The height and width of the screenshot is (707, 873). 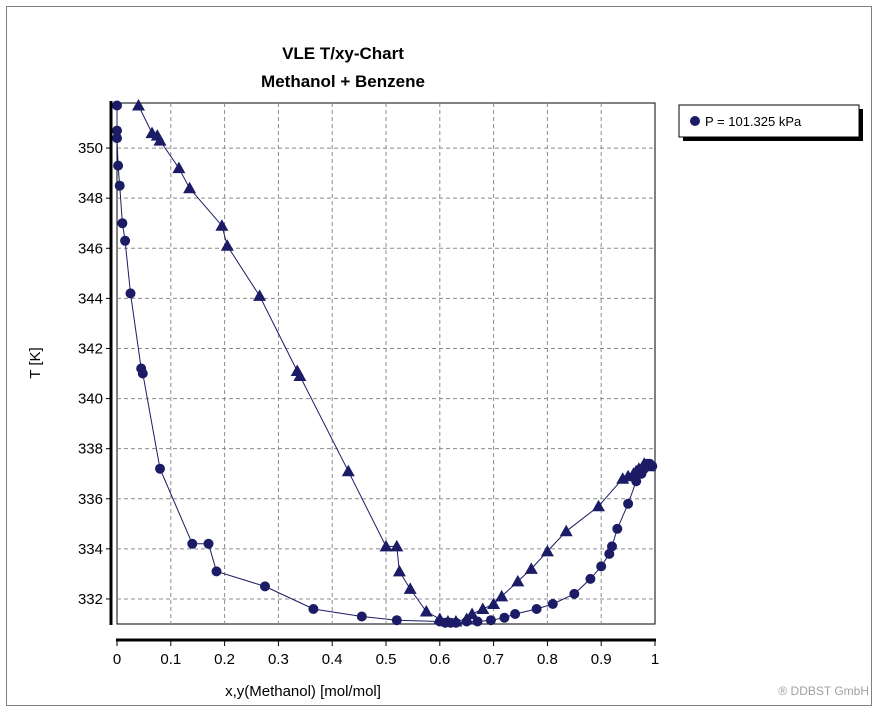 What do you see at coordinates (547, 659) in the screenshot?
I see `x-tick-label: 0.8` at bounding box center [547, 659].